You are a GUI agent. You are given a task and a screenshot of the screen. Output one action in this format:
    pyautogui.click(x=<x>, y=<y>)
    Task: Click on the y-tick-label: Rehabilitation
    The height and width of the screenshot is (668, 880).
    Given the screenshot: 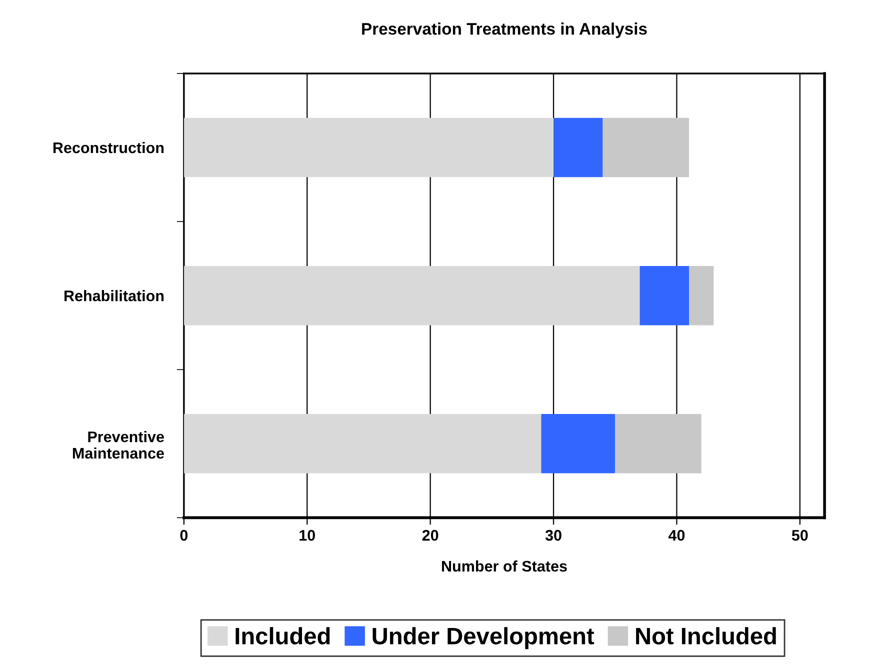 What is the action you would take?
    pyautogui.click(x=114, y=296)
    